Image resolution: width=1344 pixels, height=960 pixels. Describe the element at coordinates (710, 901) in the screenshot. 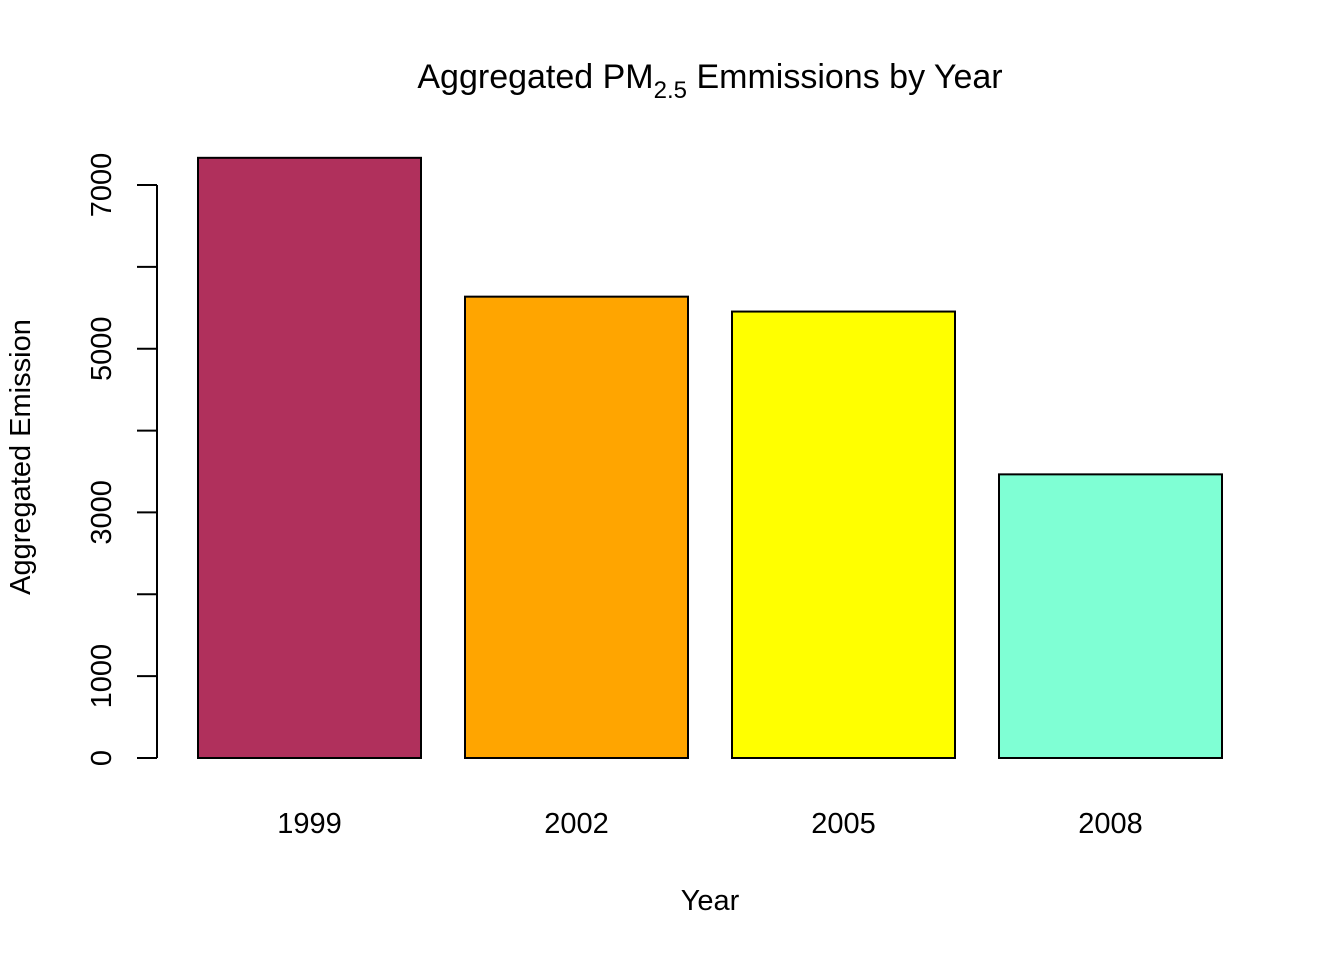

I see `x-axis-label: Year` at that location.